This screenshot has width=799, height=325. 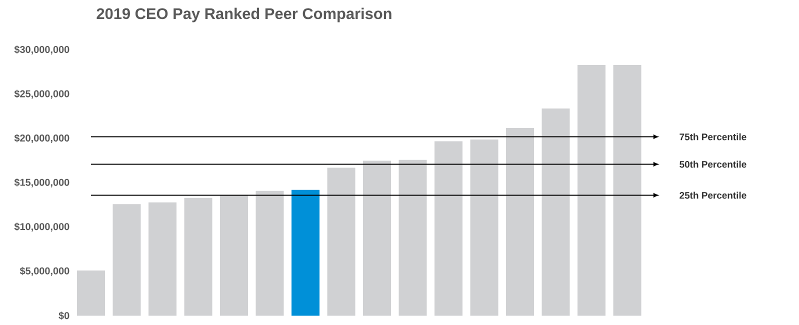 What do you see at coordinates (244, 15) in the screenshot?
I see `chart-title: 2019 CEO Pay Ranked Peer Comparison` at bounding box center [244, 15].